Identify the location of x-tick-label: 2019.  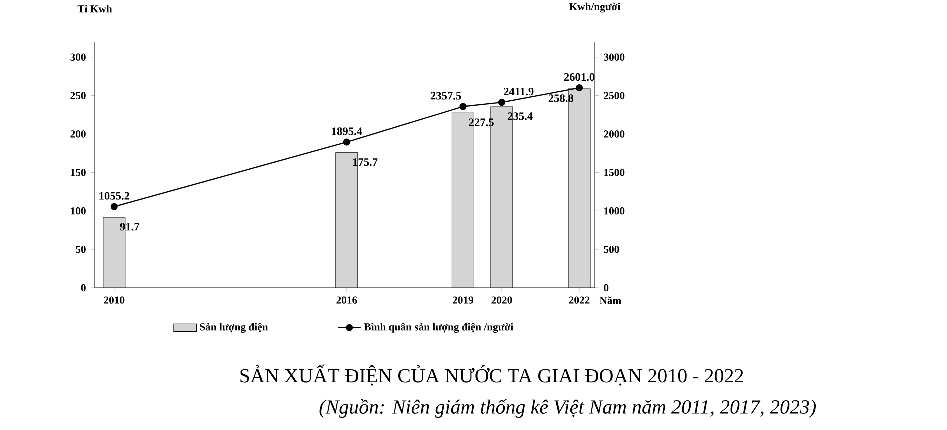
(463, 300).